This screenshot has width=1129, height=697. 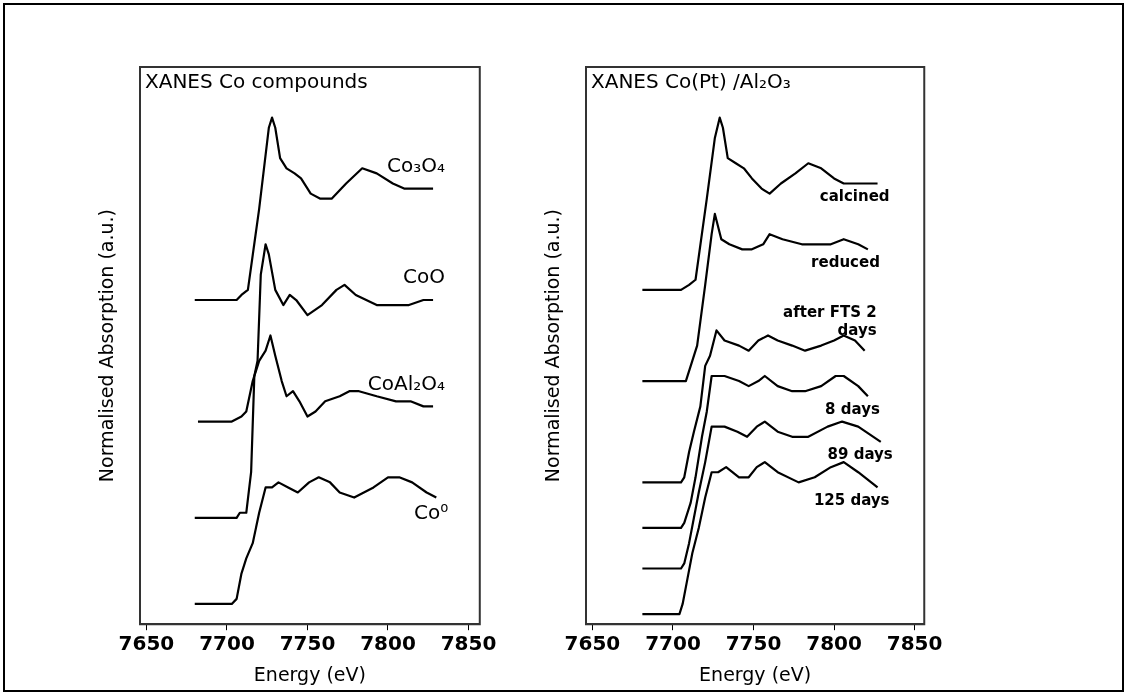 What do you see at coordinates (256, 81) in the screenshot?
I see `chart-title: XANES Co compounds` at bounding box center [256, 81].